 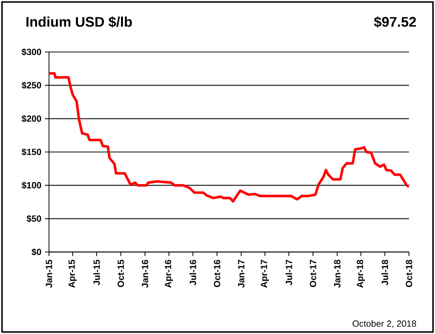 I want to click on chart-title: Indium USD $/lb, so click(x=79, y=22).